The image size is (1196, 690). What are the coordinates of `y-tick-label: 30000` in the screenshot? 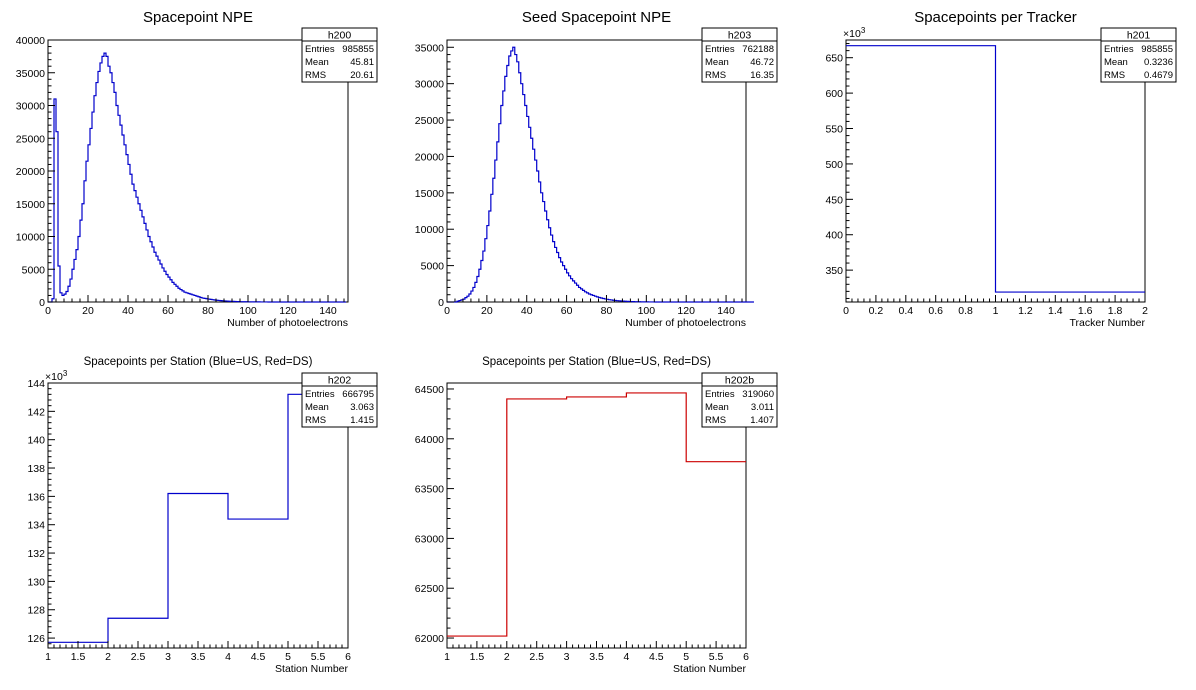 It's located at (429, 85).